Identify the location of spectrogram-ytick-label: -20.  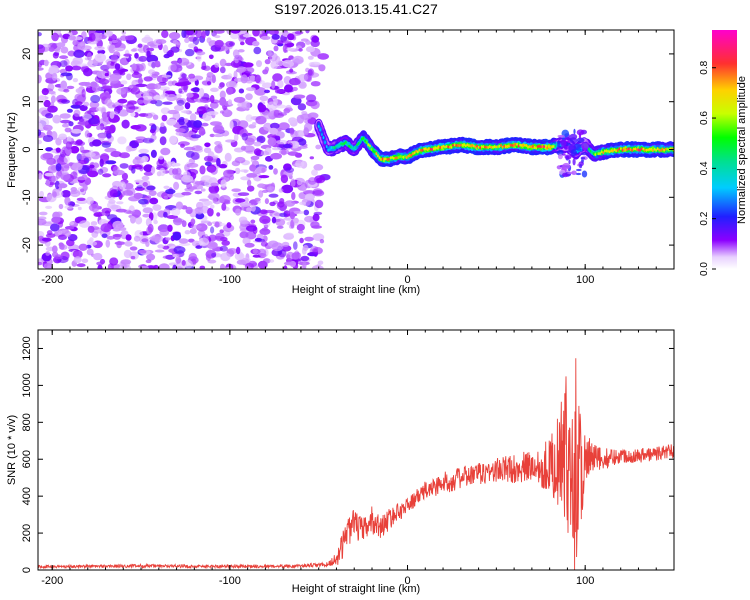
(27, 245).